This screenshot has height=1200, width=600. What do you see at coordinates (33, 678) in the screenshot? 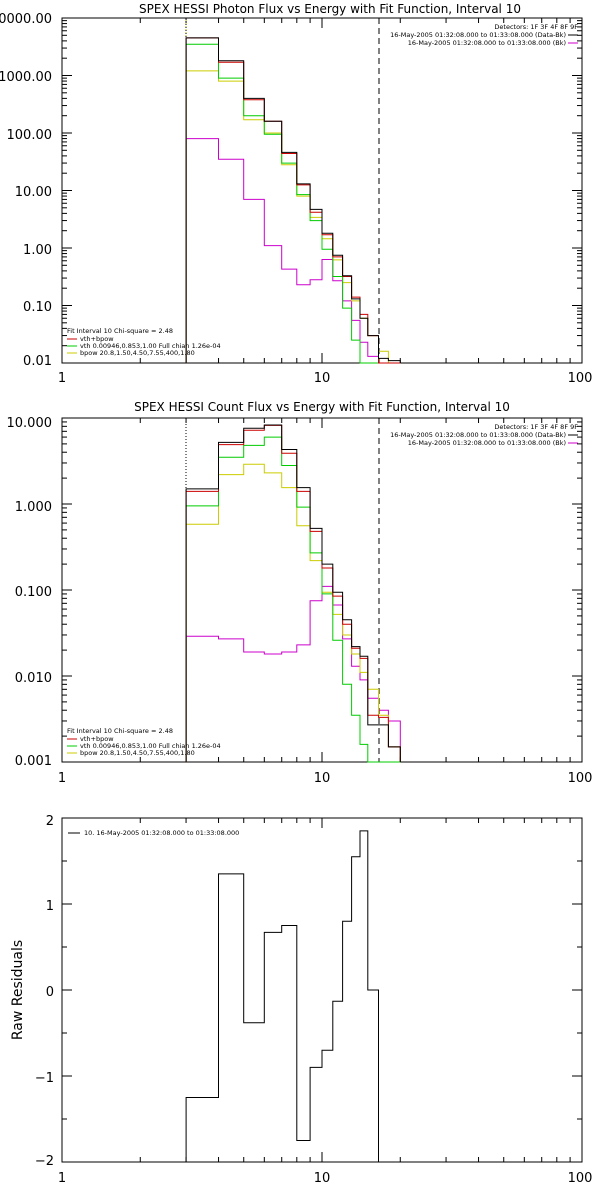
I see `count-ytick: 0.010` at bounding box center [33, 678].